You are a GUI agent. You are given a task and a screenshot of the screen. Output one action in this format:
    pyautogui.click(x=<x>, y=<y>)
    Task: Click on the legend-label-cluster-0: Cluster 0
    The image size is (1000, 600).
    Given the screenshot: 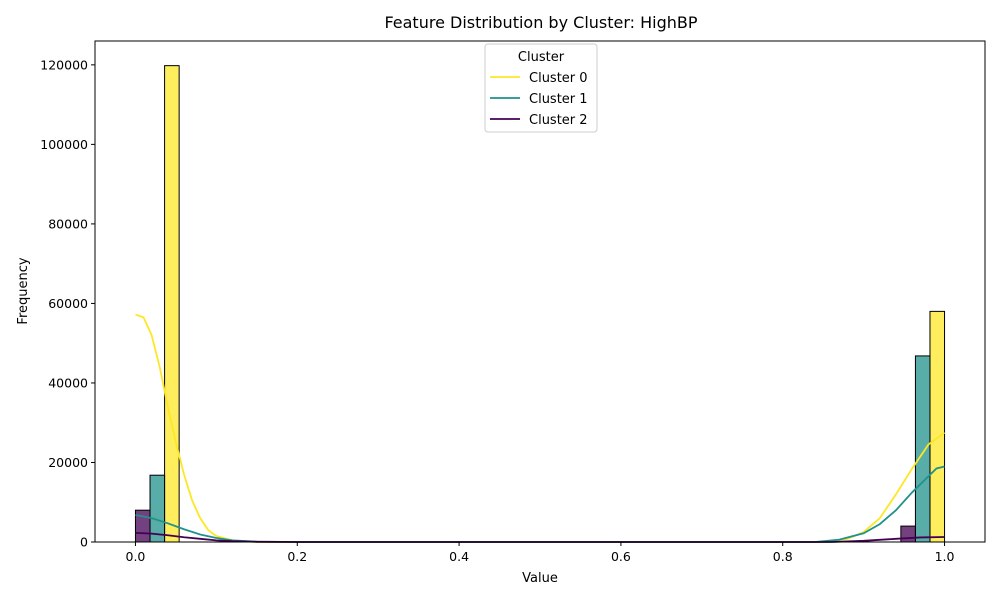 What is the action you would take?
    pyautogui.click(x=558, y=78)
    